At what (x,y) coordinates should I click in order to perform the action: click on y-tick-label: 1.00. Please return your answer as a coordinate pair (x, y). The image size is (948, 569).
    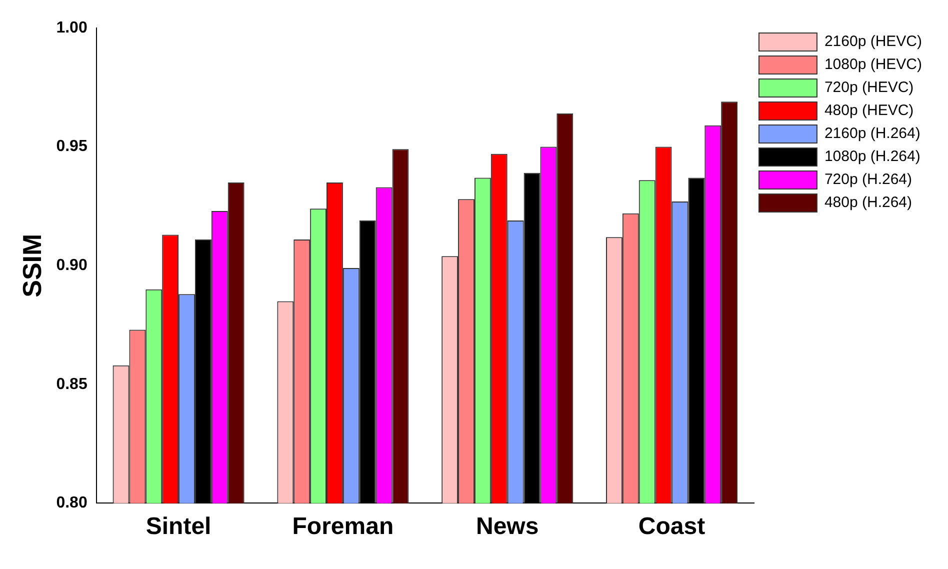
    Looking at the image, I should click on (72, 27).